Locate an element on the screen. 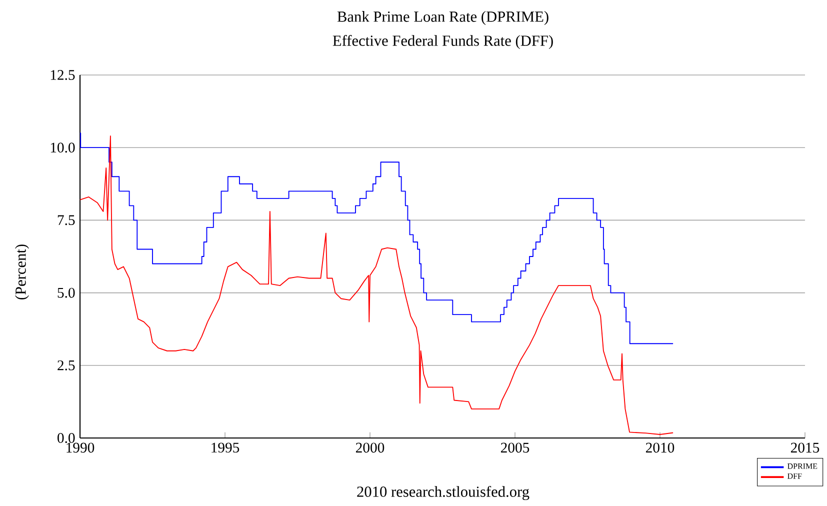  y-tick-label: 10.0 is located at coordinates (62, 147).